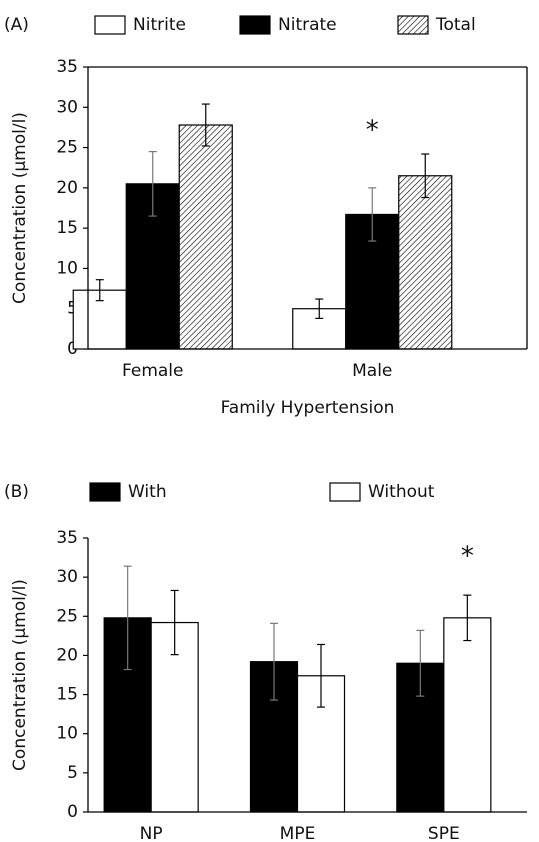 The height and width of the screenshot is (842, 539). What do you see at coordinates (159, 25) in the screenshot?
I see `legend-label: Nitrite` at bounding box center [159, 25].